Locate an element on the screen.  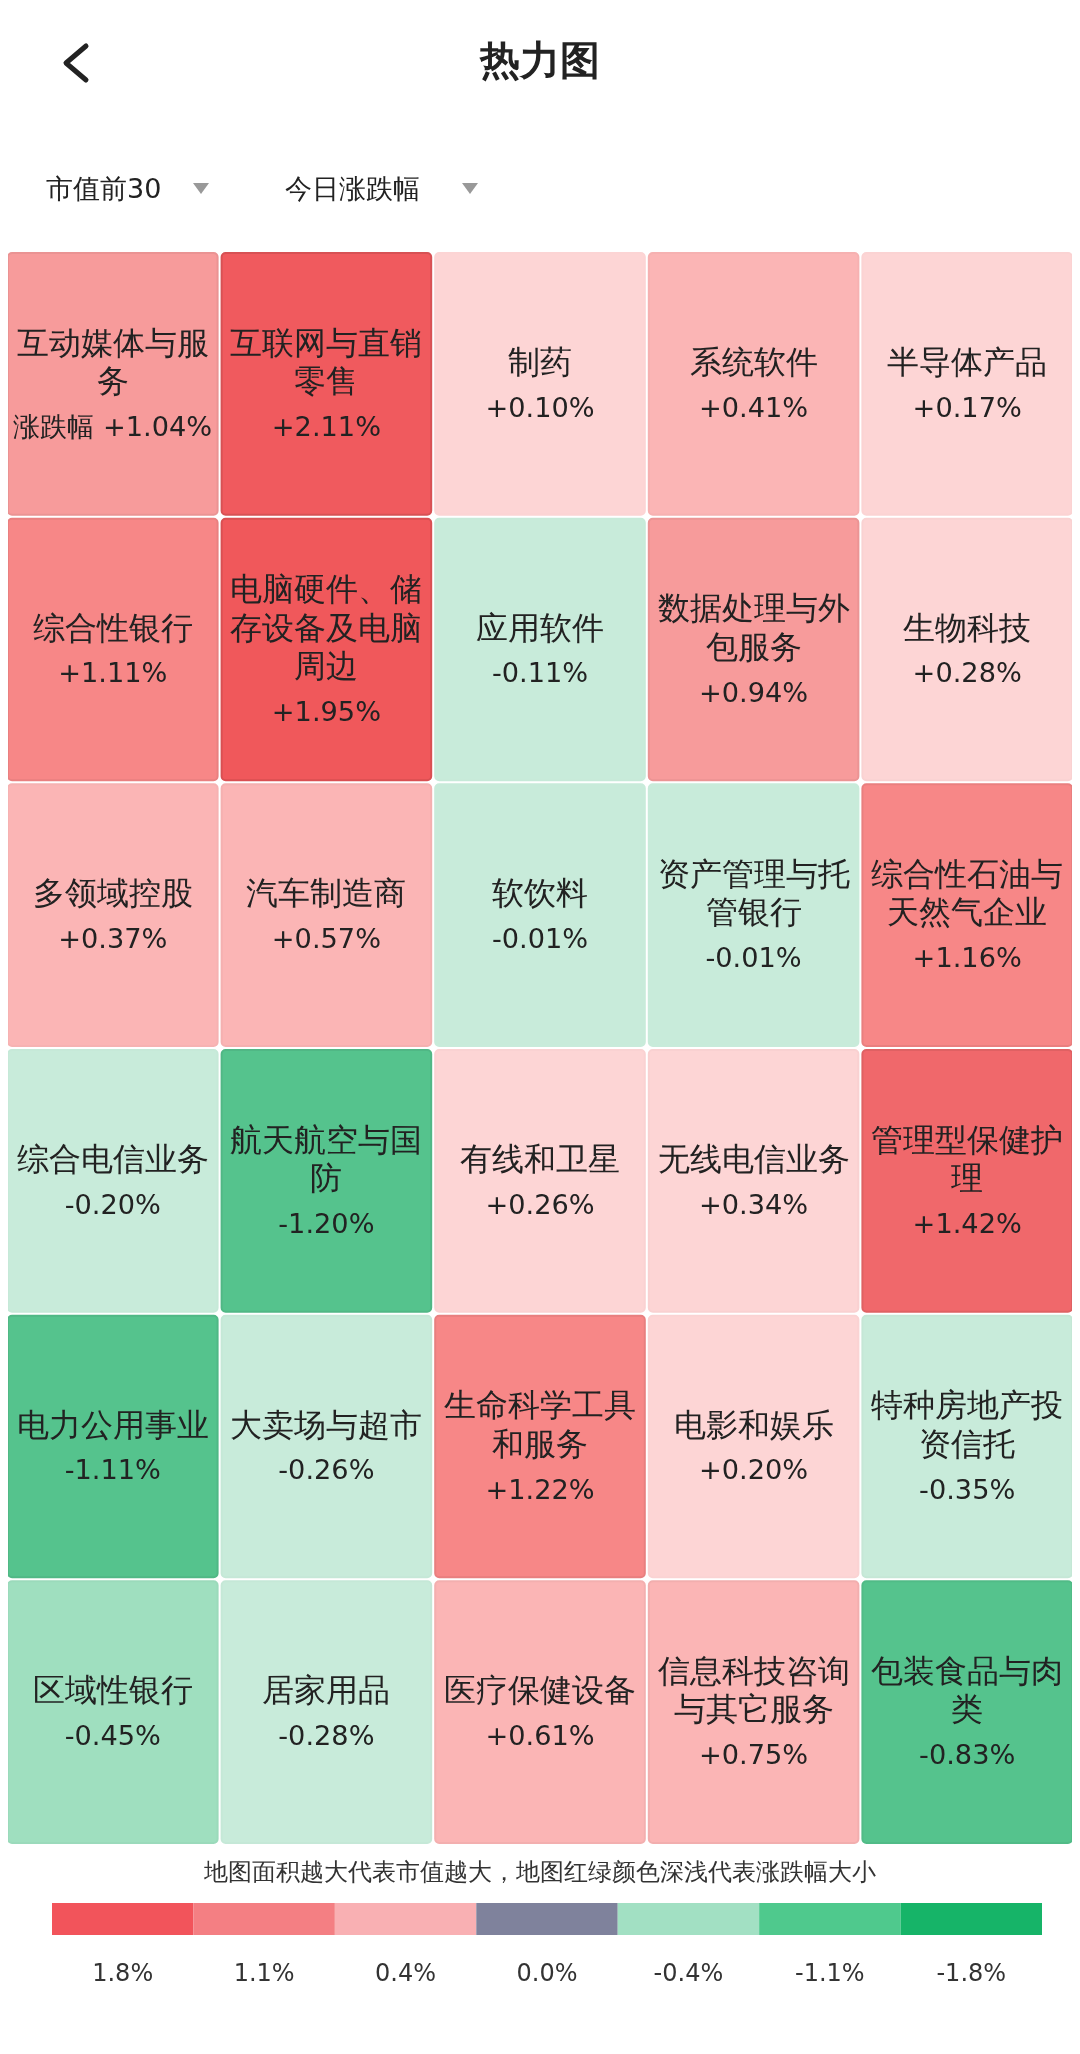
category-label: 系统软件 is located at coordinates (753, 361).